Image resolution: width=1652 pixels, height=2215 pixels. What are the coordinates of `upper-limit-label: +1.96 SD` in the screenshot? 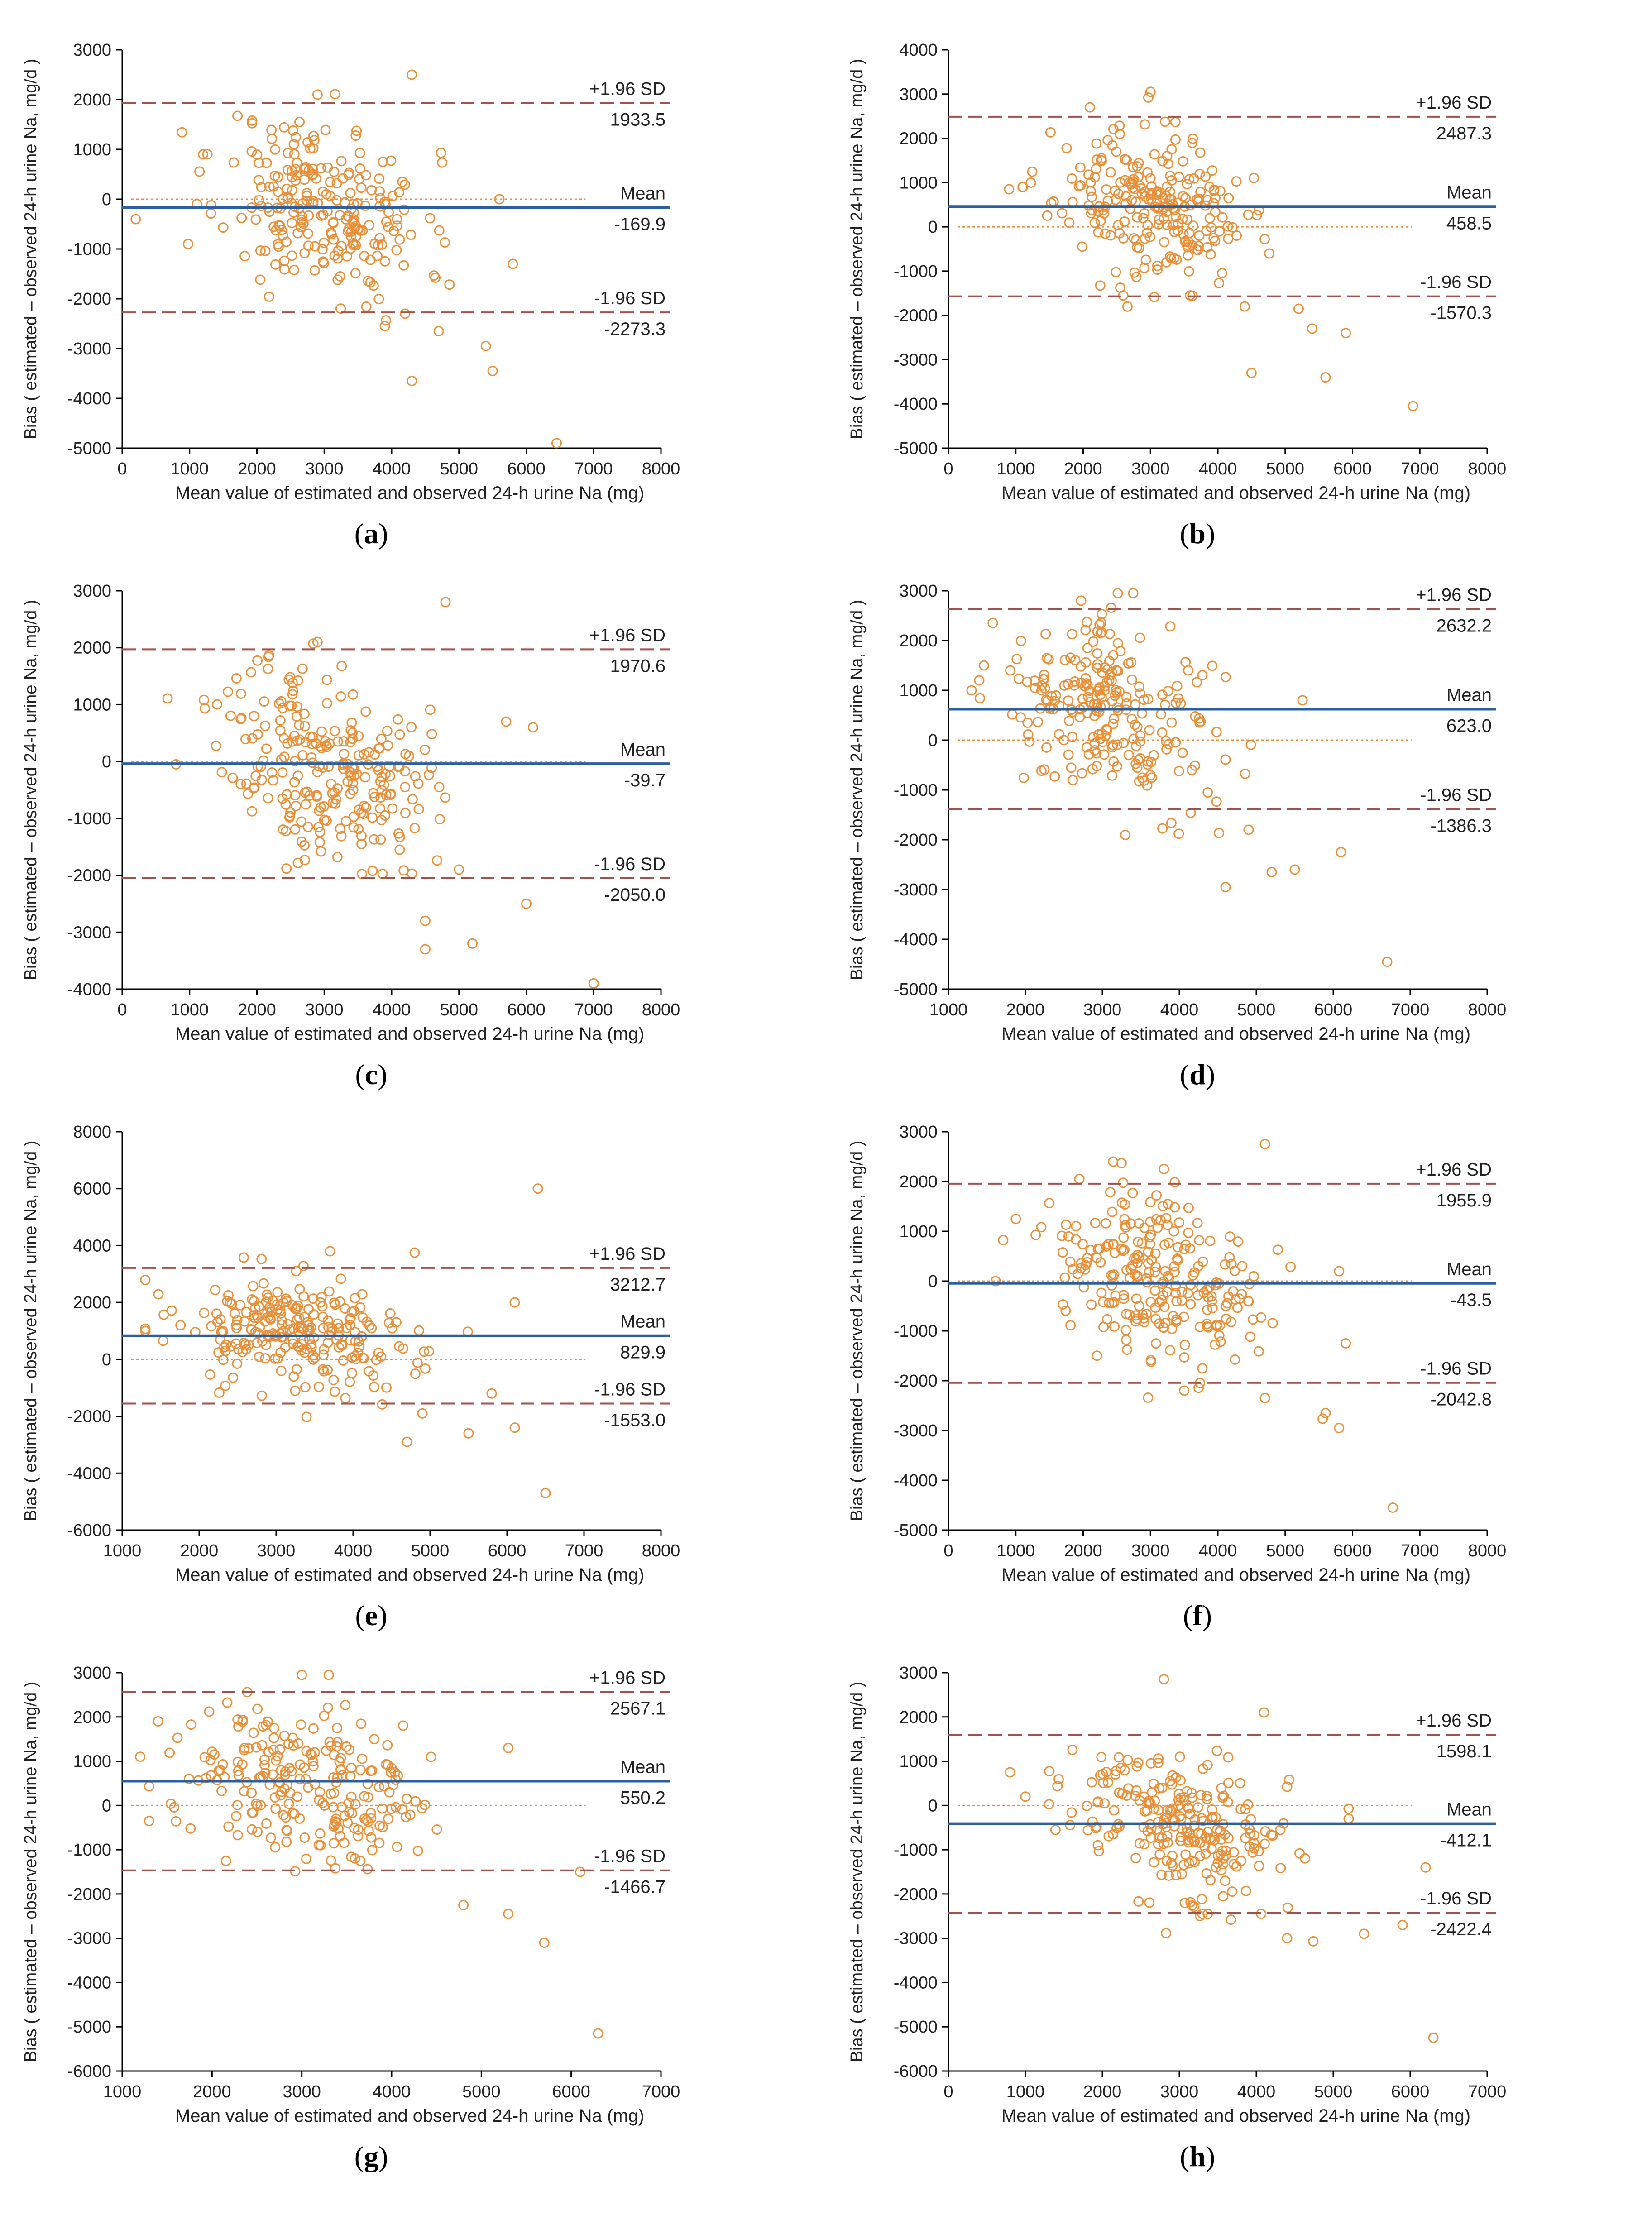 It's located at (1454, 1170).